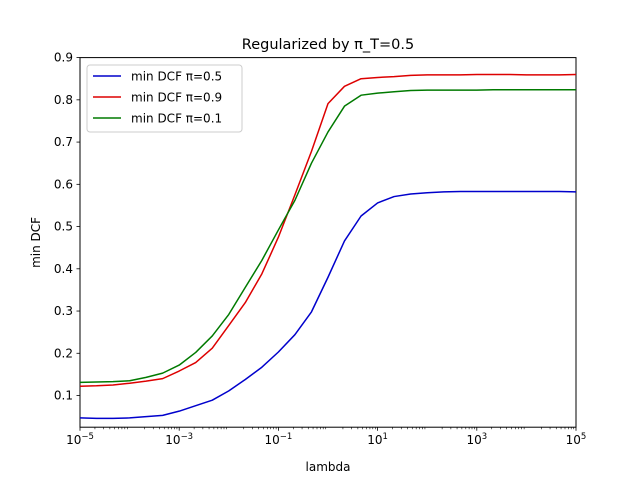 The width and height of the screenshot is (640, 480). I want to click on x-axis-label: lambda, so click(328, 467).